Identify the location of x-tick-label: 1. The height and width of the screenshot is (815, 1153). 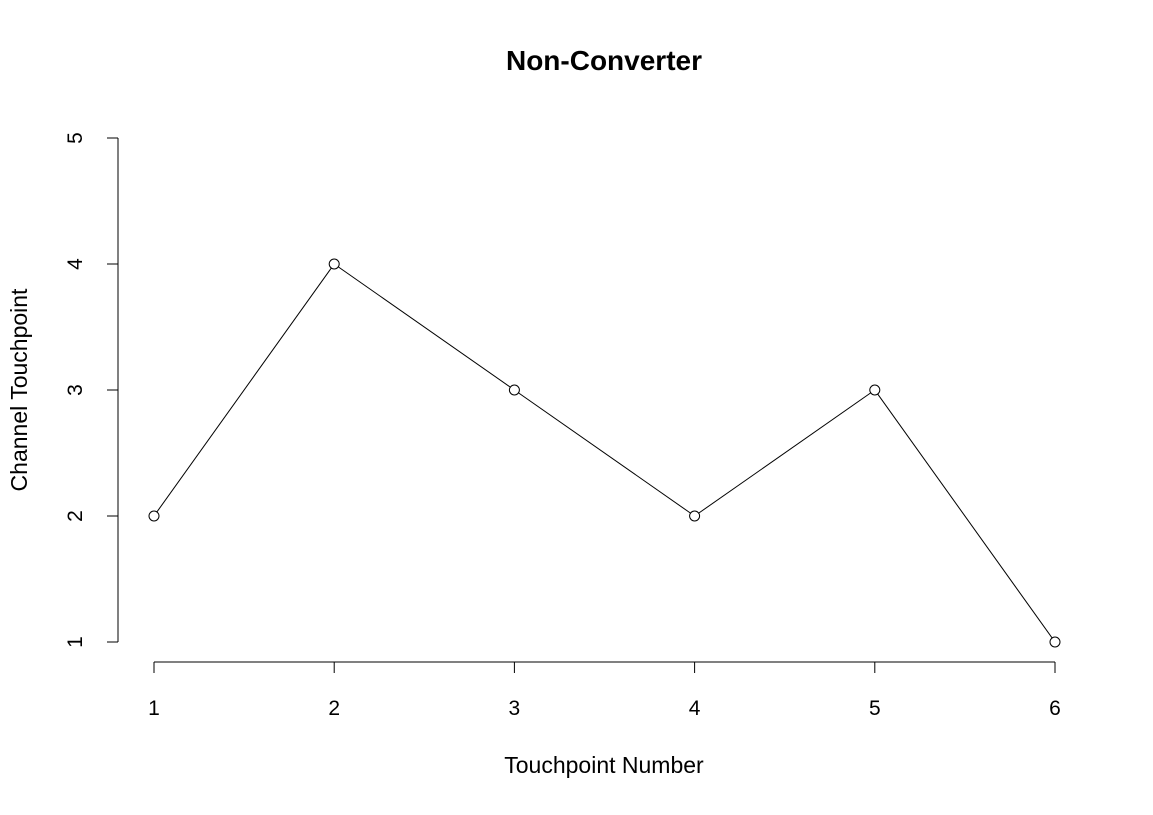
(154, 708).